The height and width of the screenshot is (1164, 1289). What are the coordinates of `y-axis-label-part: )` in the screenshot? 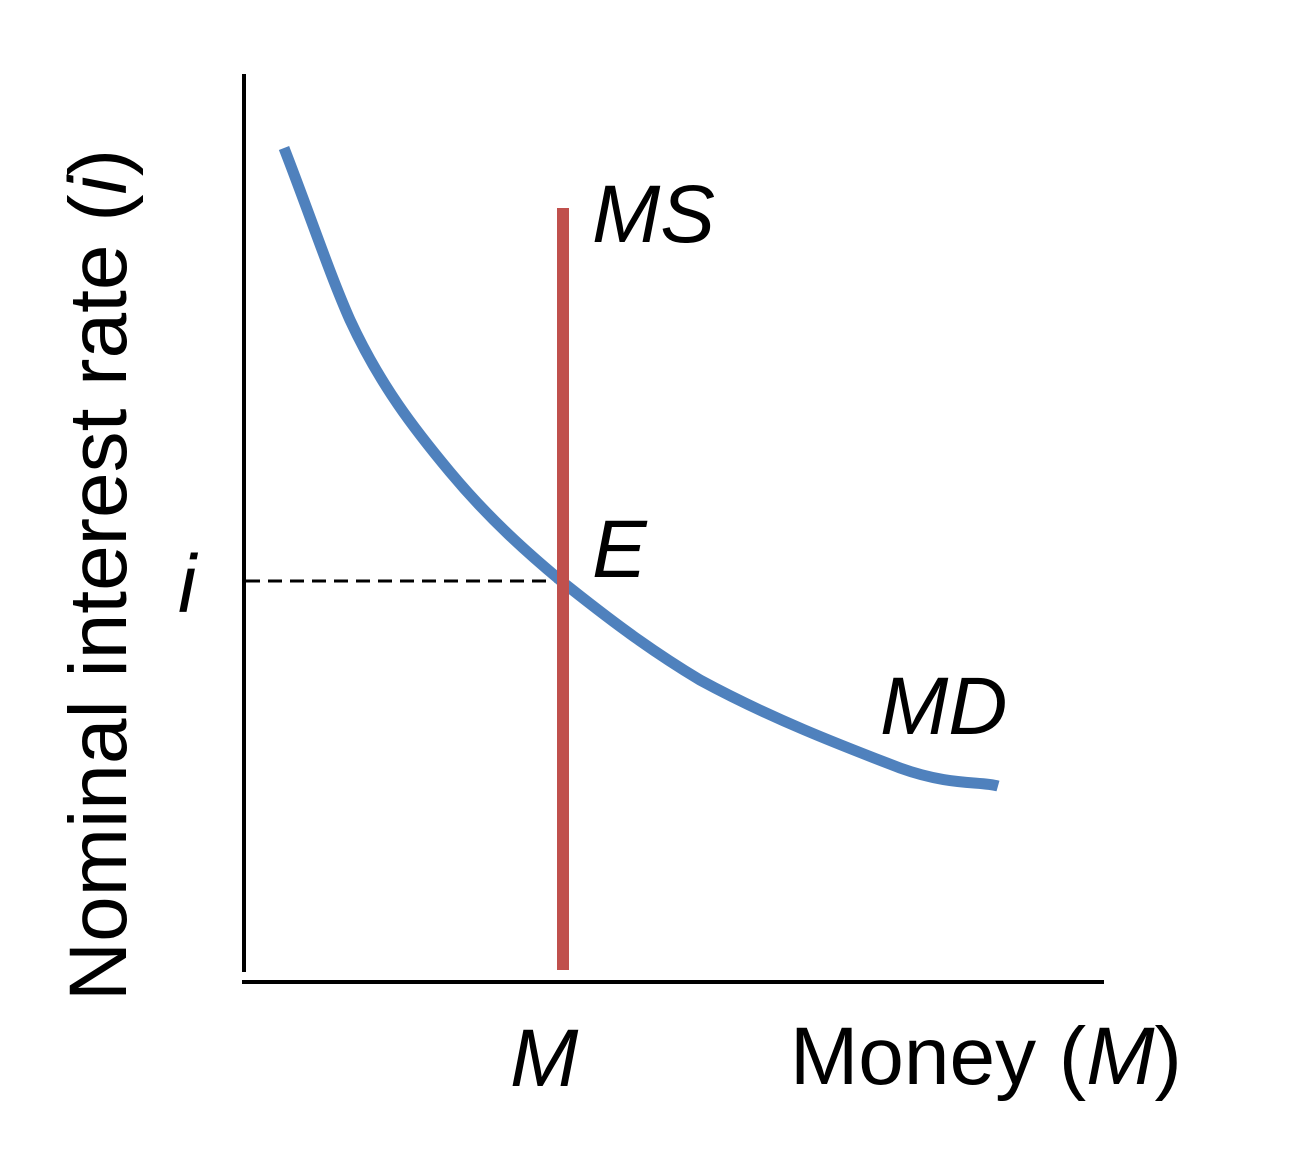 It's located at (98, 162).